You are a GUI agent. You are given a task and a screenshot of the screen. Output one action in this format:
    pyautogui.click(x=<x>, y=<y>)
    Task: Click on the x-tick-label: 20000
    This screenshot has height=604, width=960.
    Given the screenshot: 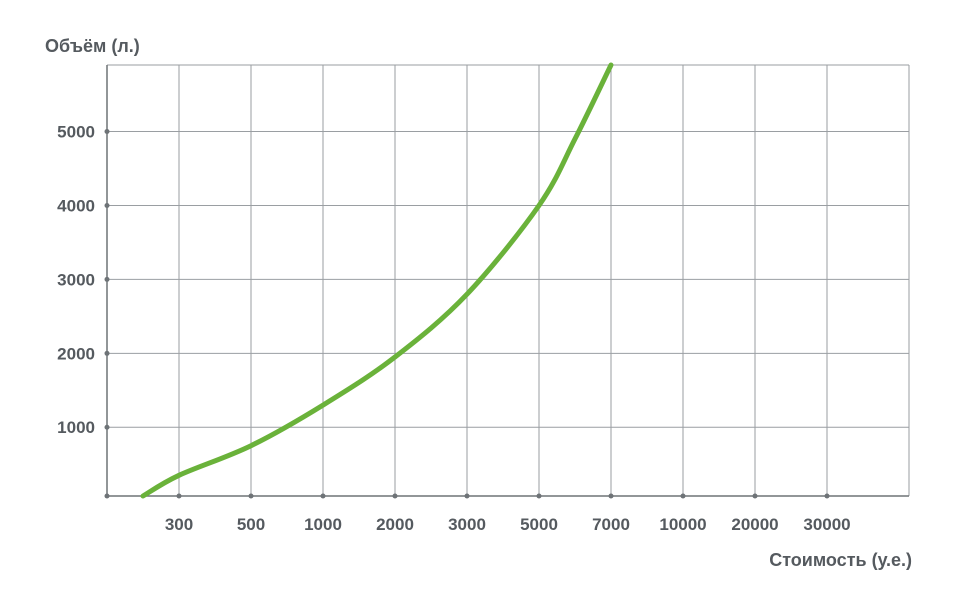 What is the action you would take?
    pyautogui.click(x=754, y=524)
    